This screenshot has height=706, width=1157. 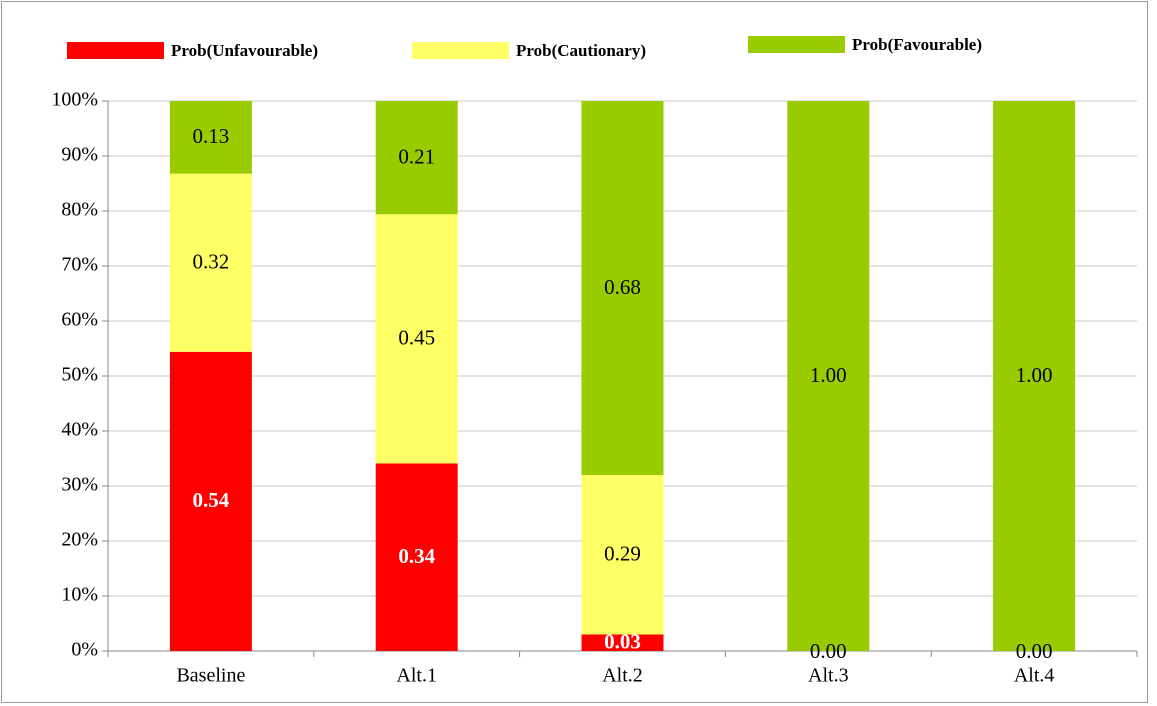 What do you see at coordinates (581, 50) in the screenshot?
I see `legend-label: Prob(Cautionary)` at bounding box center [581, 50].